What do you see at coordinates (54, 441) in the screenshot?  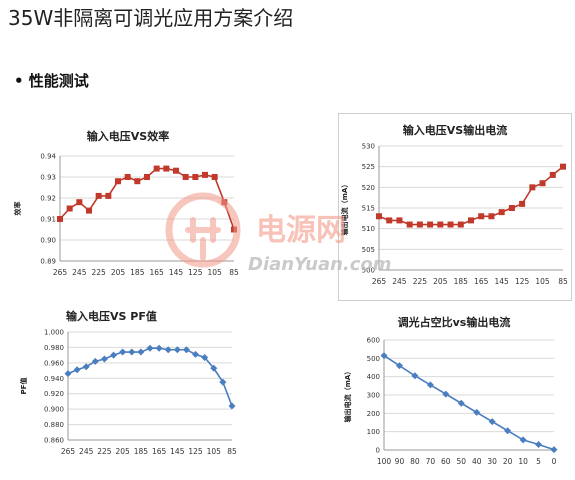 I see `y-tick-label: 0.860` at bounding box center [54, 441].